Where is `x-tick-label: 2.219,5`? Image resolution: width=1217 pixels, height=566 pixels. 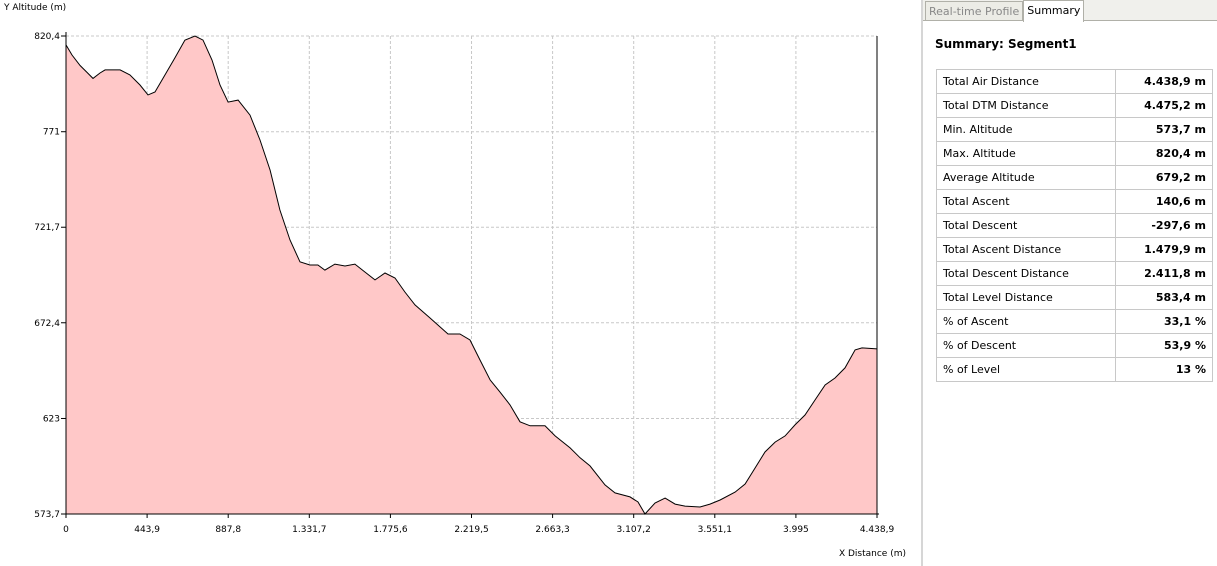
x-tick-label: 2.219,5 is located at coordinates (471, 530).